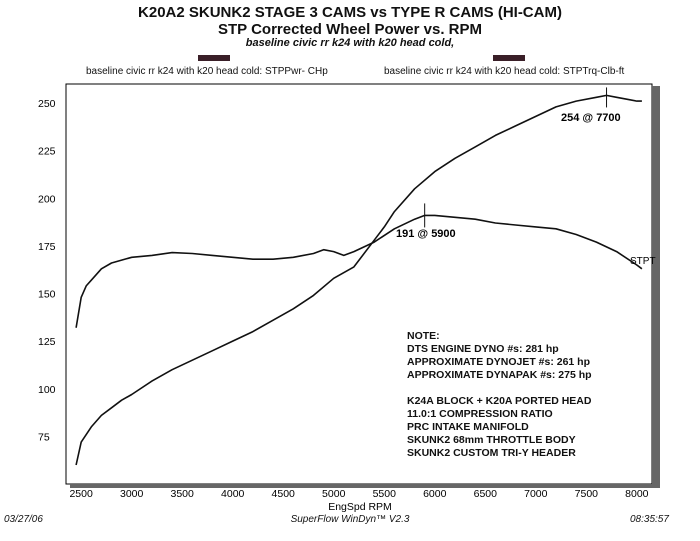 Image resolution: width=700 pixels, height=541 pixels. What do you see at coordinates (47, 342) in the screenshot?
I see `y-tick-label: 125` at bounding box center [47, 342].